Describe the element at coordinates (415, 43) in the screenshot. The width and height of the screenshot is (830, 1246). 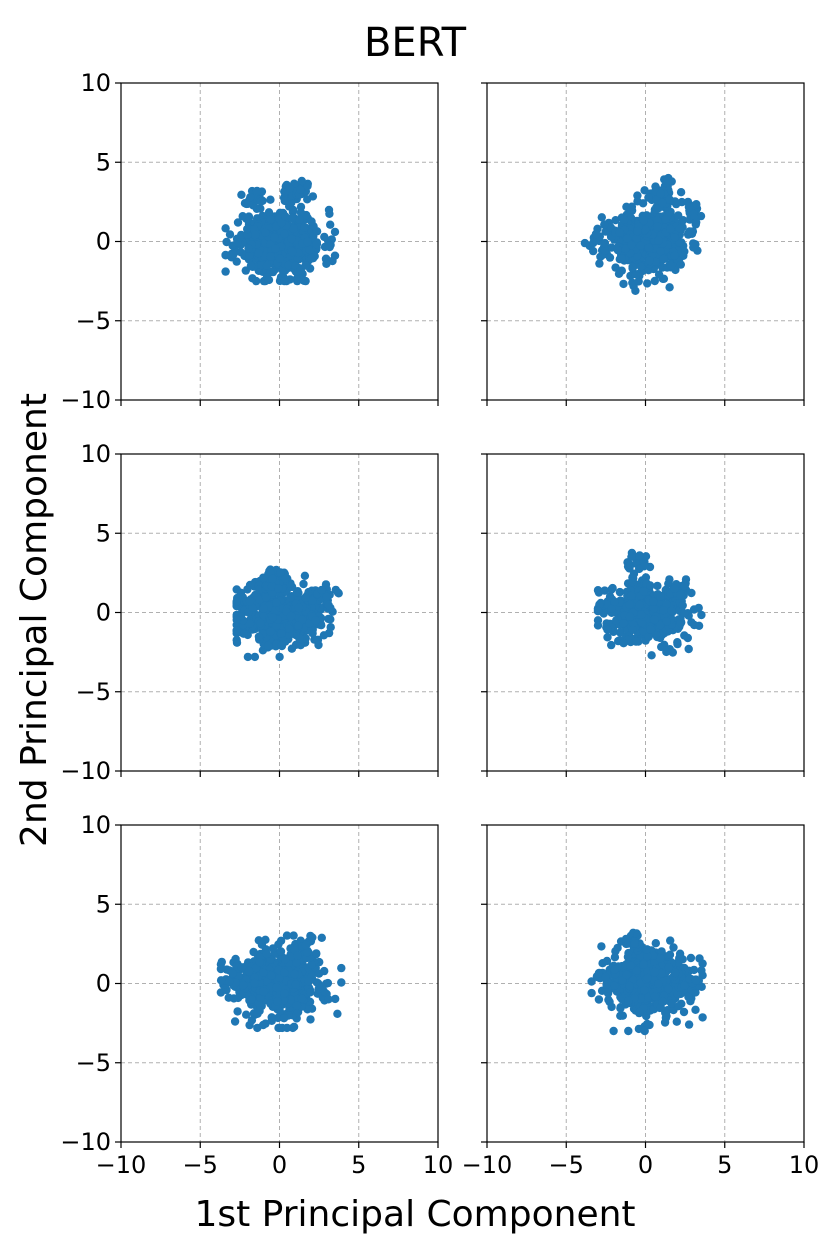
I see `chart-title: BERT` at that location.